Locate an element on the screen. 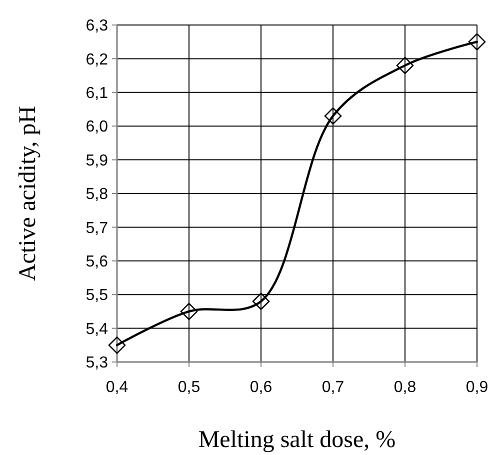 The height and width of the screenshot is (455, 495). y-tick-label: 5,3 is located at coordinates (97, 363).